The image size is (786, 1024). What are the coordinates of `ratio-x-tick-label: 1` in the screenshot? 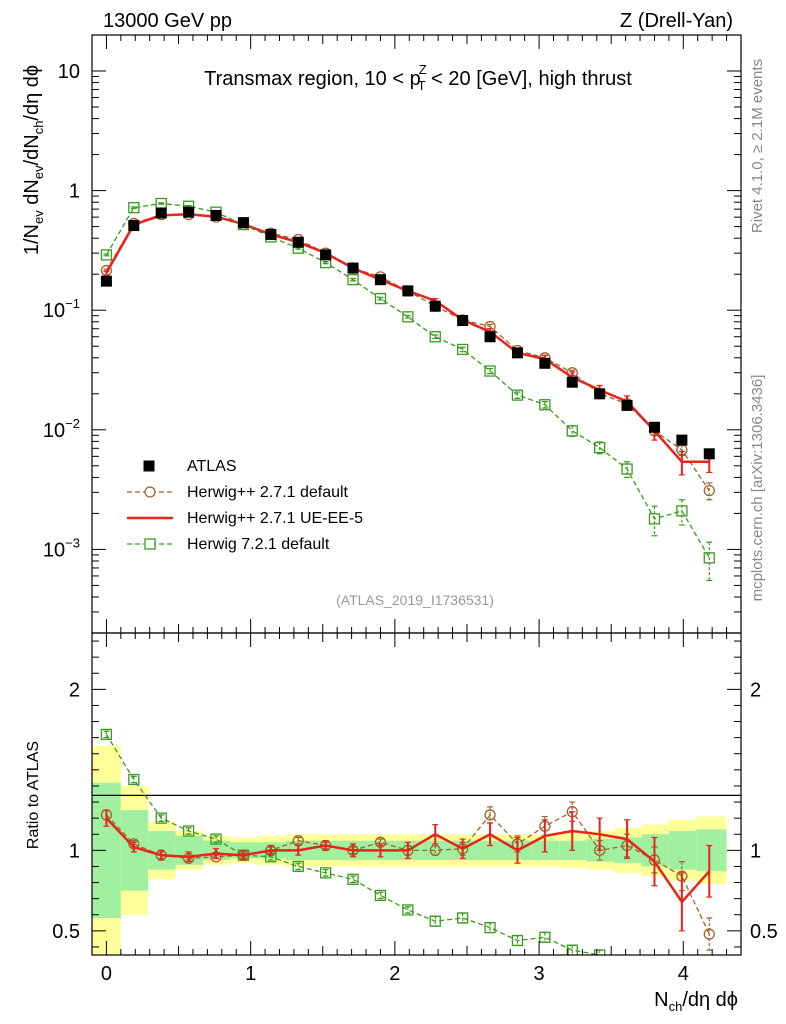 It's located at (250, 974).